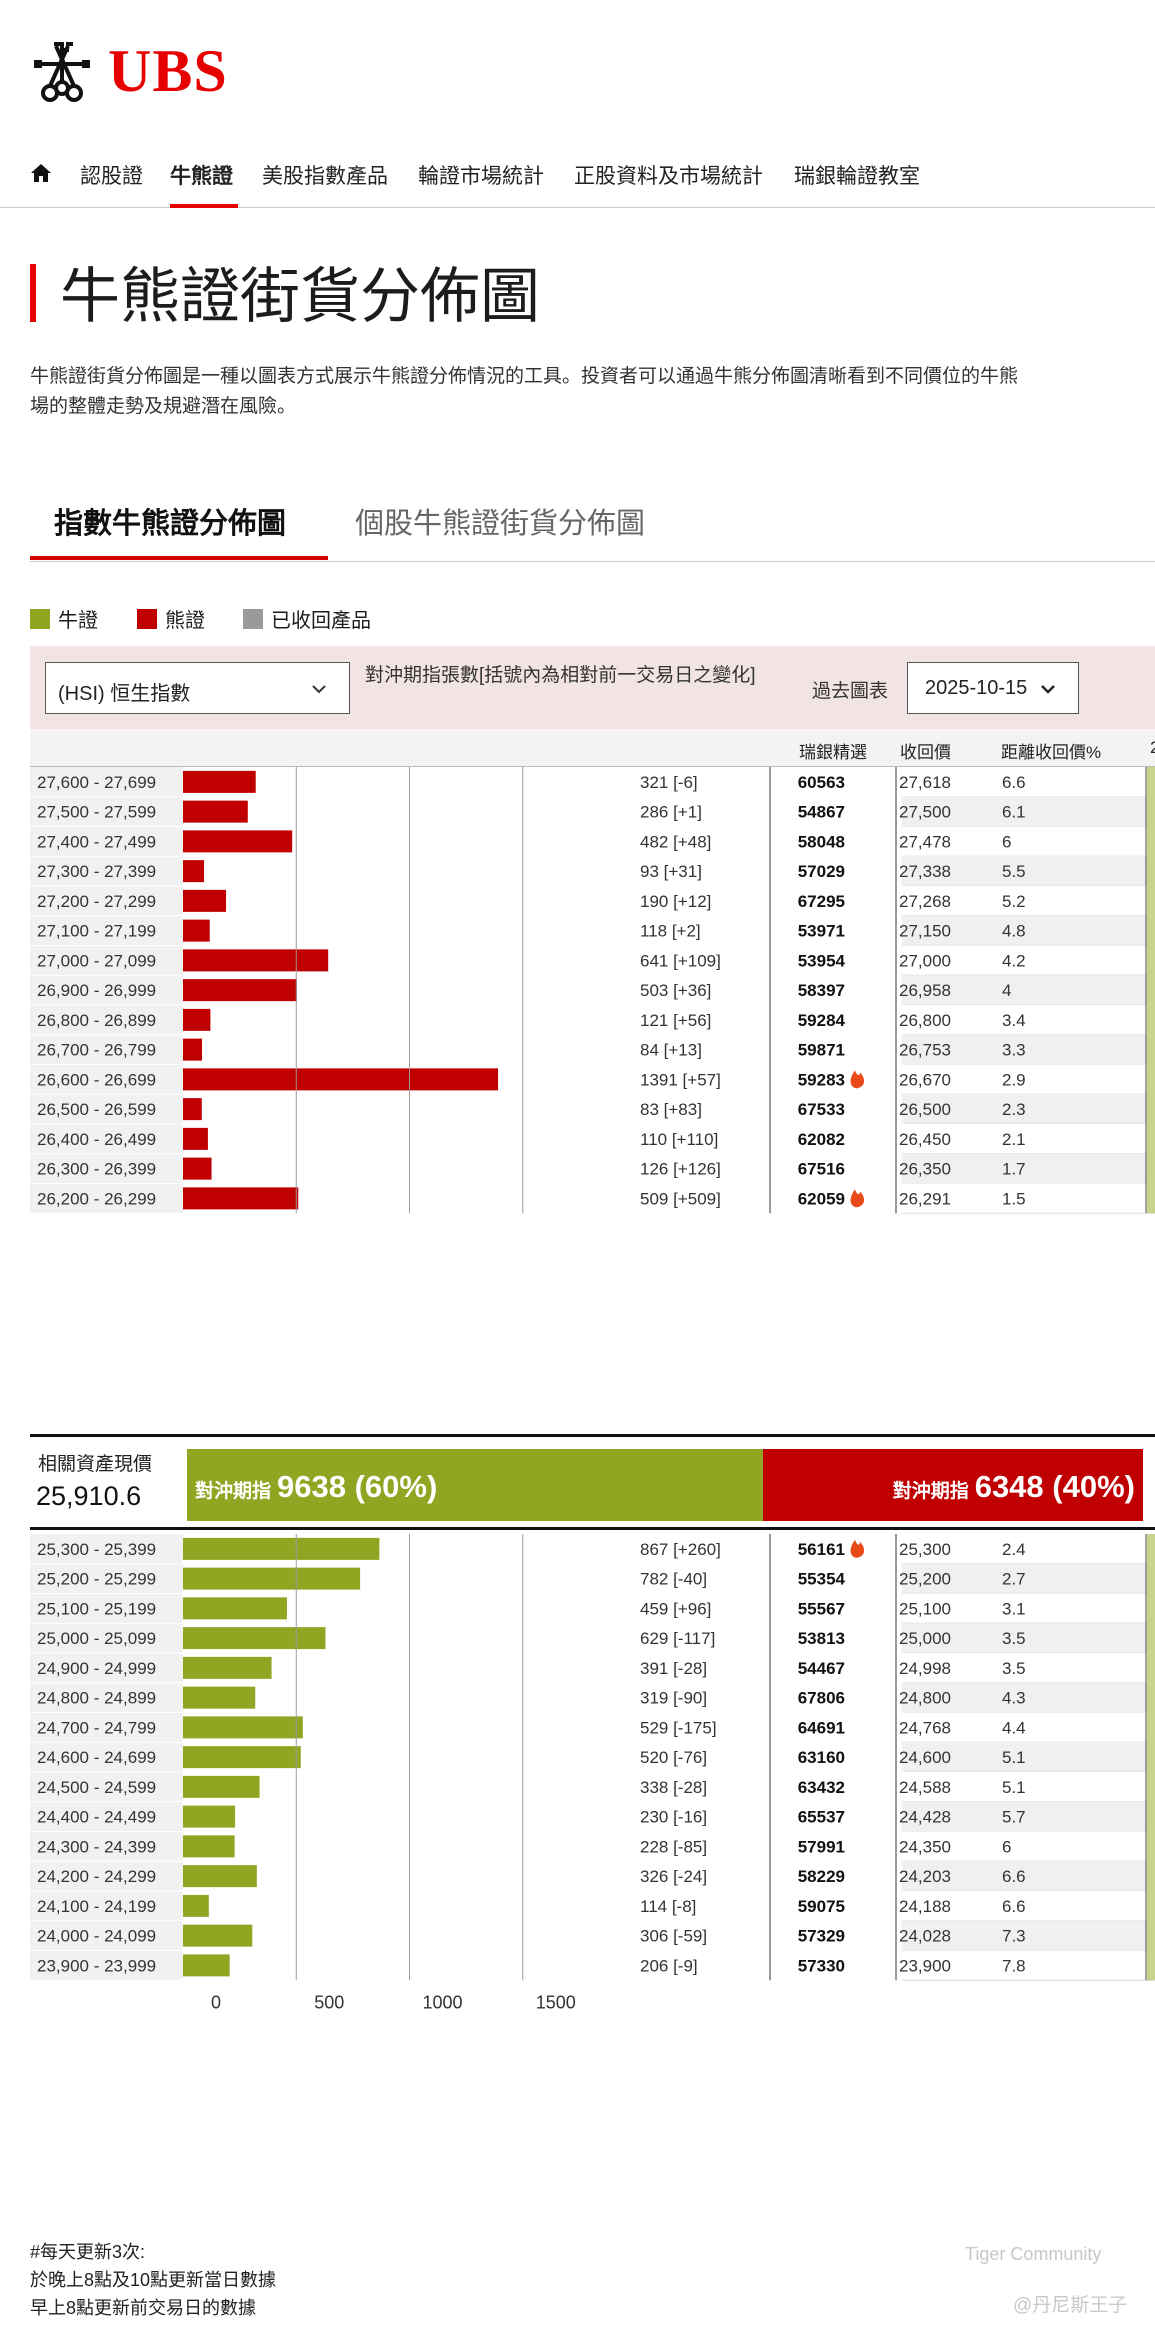 This screenshot has height=2332, width=1155. Describe the element at coordinates (925, 1906) in the screenshot. I see `bull-call-price: 24,188` at that location.